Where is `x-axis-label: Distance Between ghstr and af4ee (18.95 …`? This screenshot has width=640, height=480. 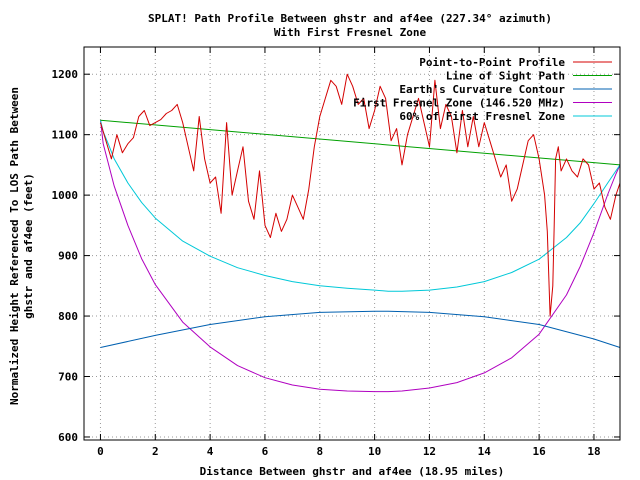 x-axis-label: Distance Between ghstr and af4ee (18.95 … is located at coordinates (352, 471).